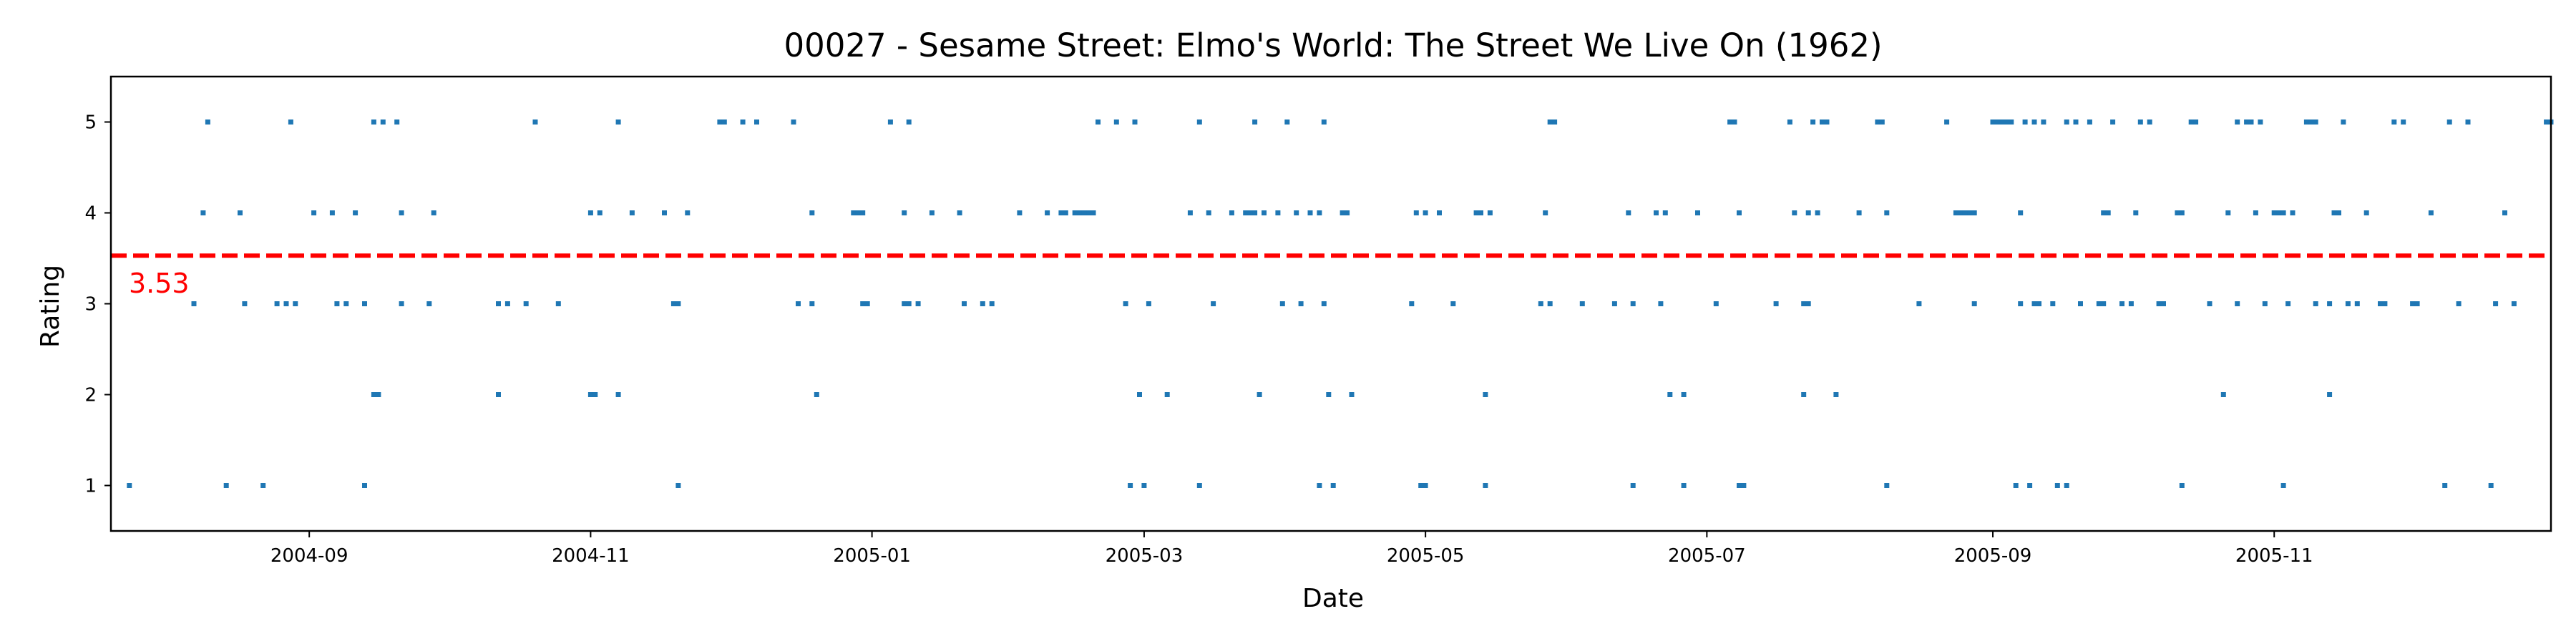 Image resolution: width=2576 pixels, height=644 pixels. I want to click on x-tick-label: 2004-11, so click(591, 556).